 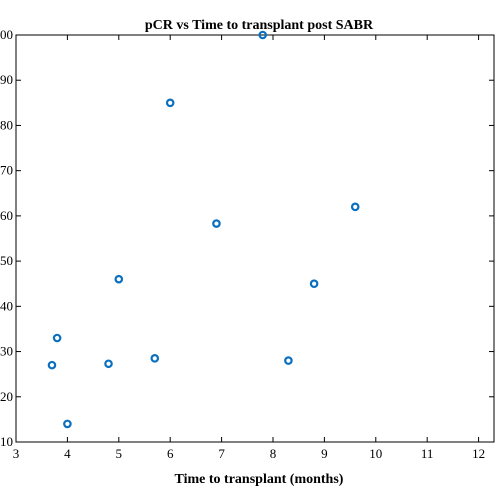 I want to click on x-tick-label: 12, so click(x=478, y=453).